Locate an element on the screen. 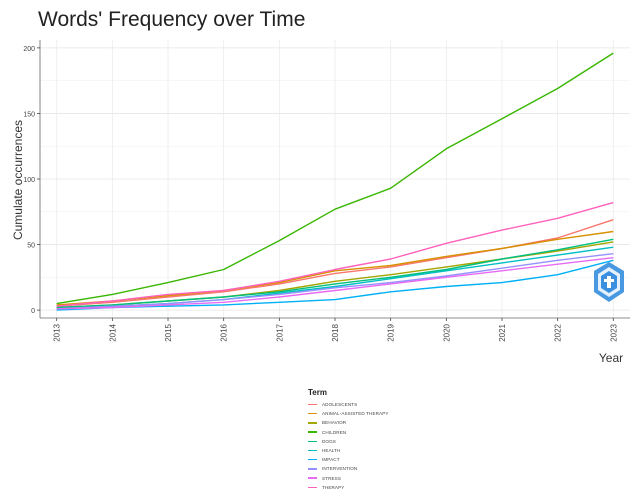  legend-label: INTERVENTION is located at coordinates (340, 469).